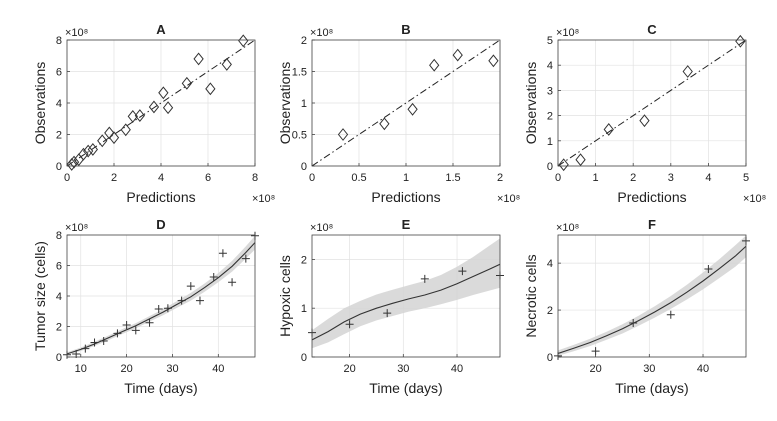 The height and width of the screenshot is (421, 777). Describe the element at coordinates (208, 178) in the screenshot. I see `x-tick-label: 6` at that location.